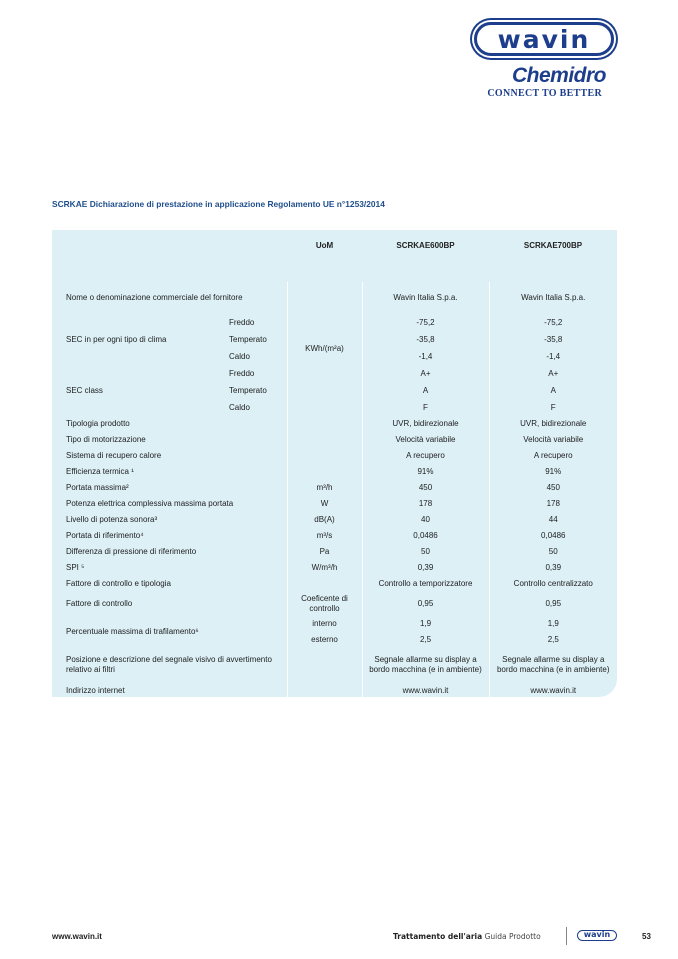 Image resolution: width=678 pixels, height=959 pixels. What do you see at coordinates (324, 536) in the screenshot?
I see `uom-cell: m³/s` at bounding box center [324, 536].